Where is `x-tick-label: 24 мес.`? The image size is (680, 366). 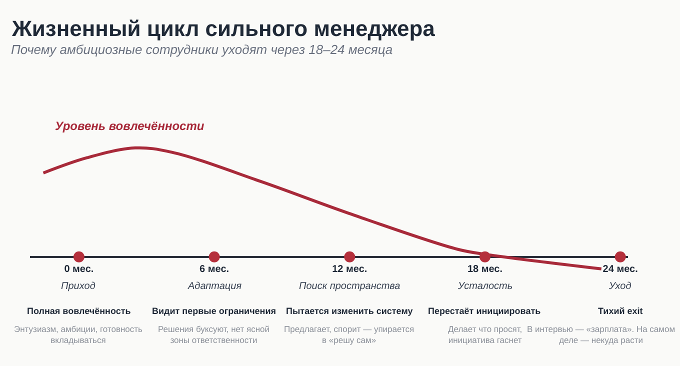
x-tick-label: 24 мес. is located at coordinates (620, 269).